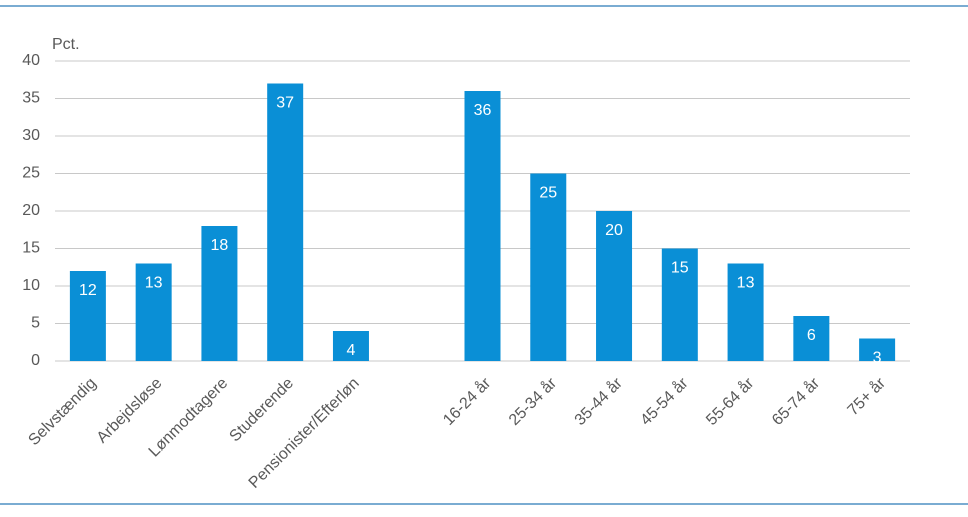  What do you see at coordinates (304, 433) in the screenshot?
I see `x-tick-label: Pensionister/Efterløn` at bounding box center [304, 433].